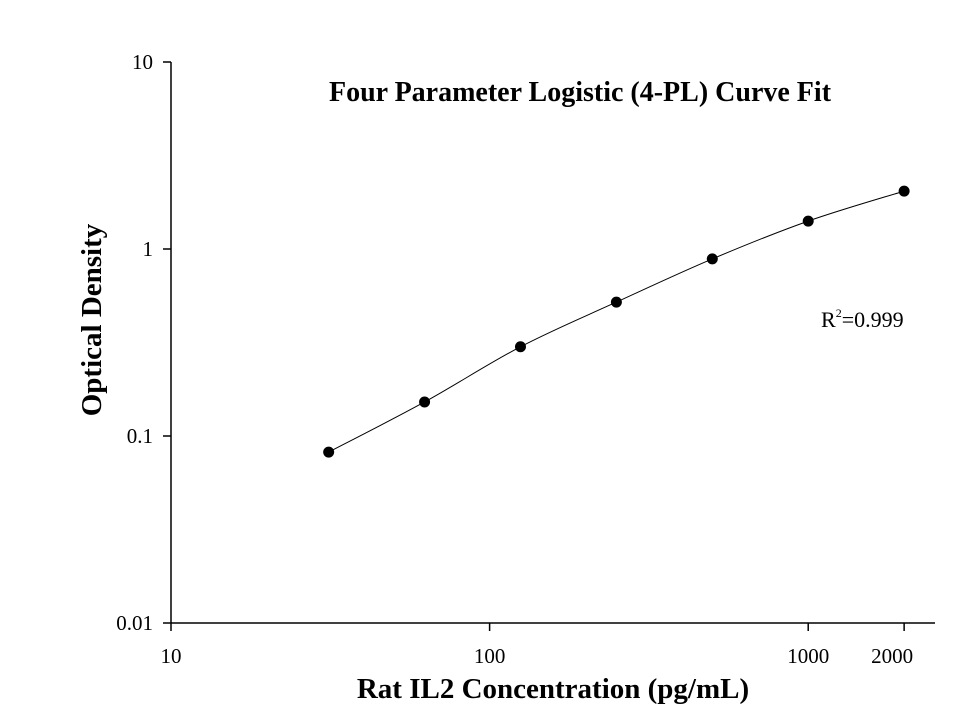 The width and height of the screenshot is (975, 719). I want to click on annotation: R2=0.999, so click(862, 319).